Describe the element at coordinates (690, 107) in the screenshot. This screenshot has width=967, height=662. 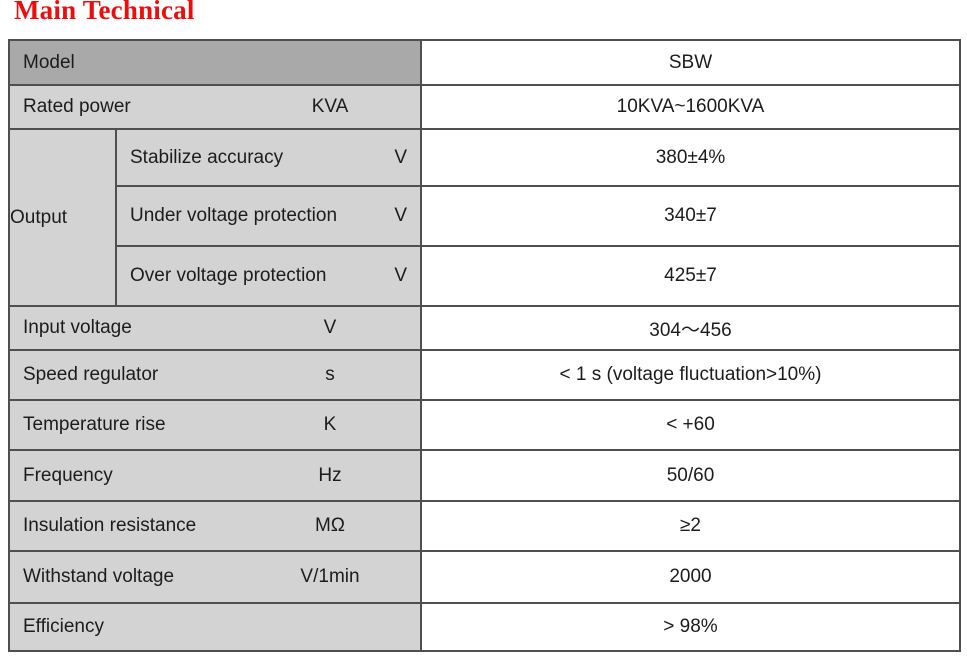
I see `rated-power-value: 10KVA~1600KVA` at that location.